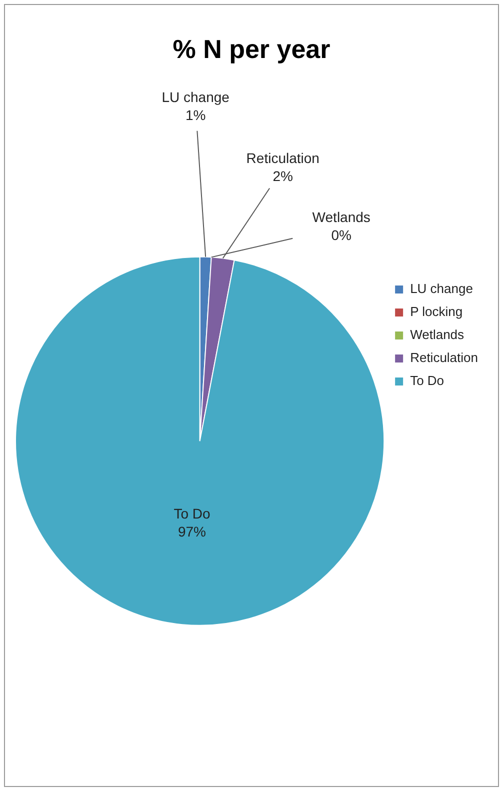 Image resolution: width=503 pixels, height=791 pixels. Describe the element at coordinates (251, 49) in the screenshot. I see `chart-title: % N per year` at that location.